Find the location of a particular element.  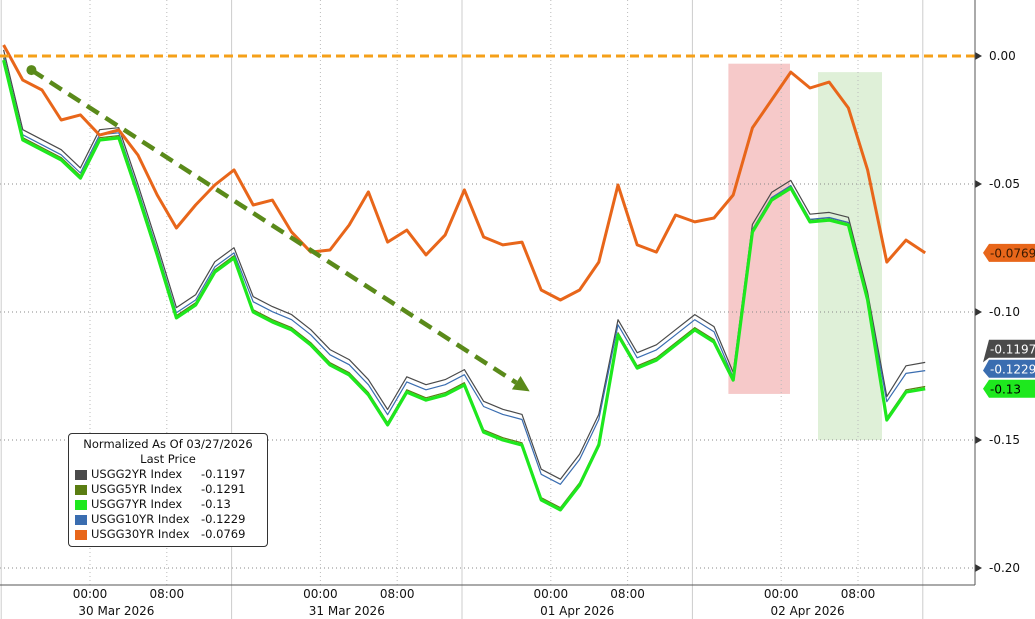

legend-series-name: USGG10YR Index is located at coordinates (140, 519).